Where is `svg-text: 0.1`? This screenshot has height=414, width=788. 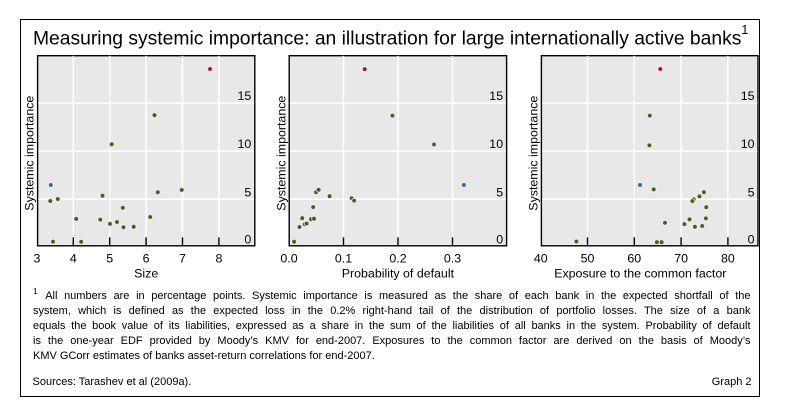
svg-text: 0.1 is located at coordinates (343, 258).